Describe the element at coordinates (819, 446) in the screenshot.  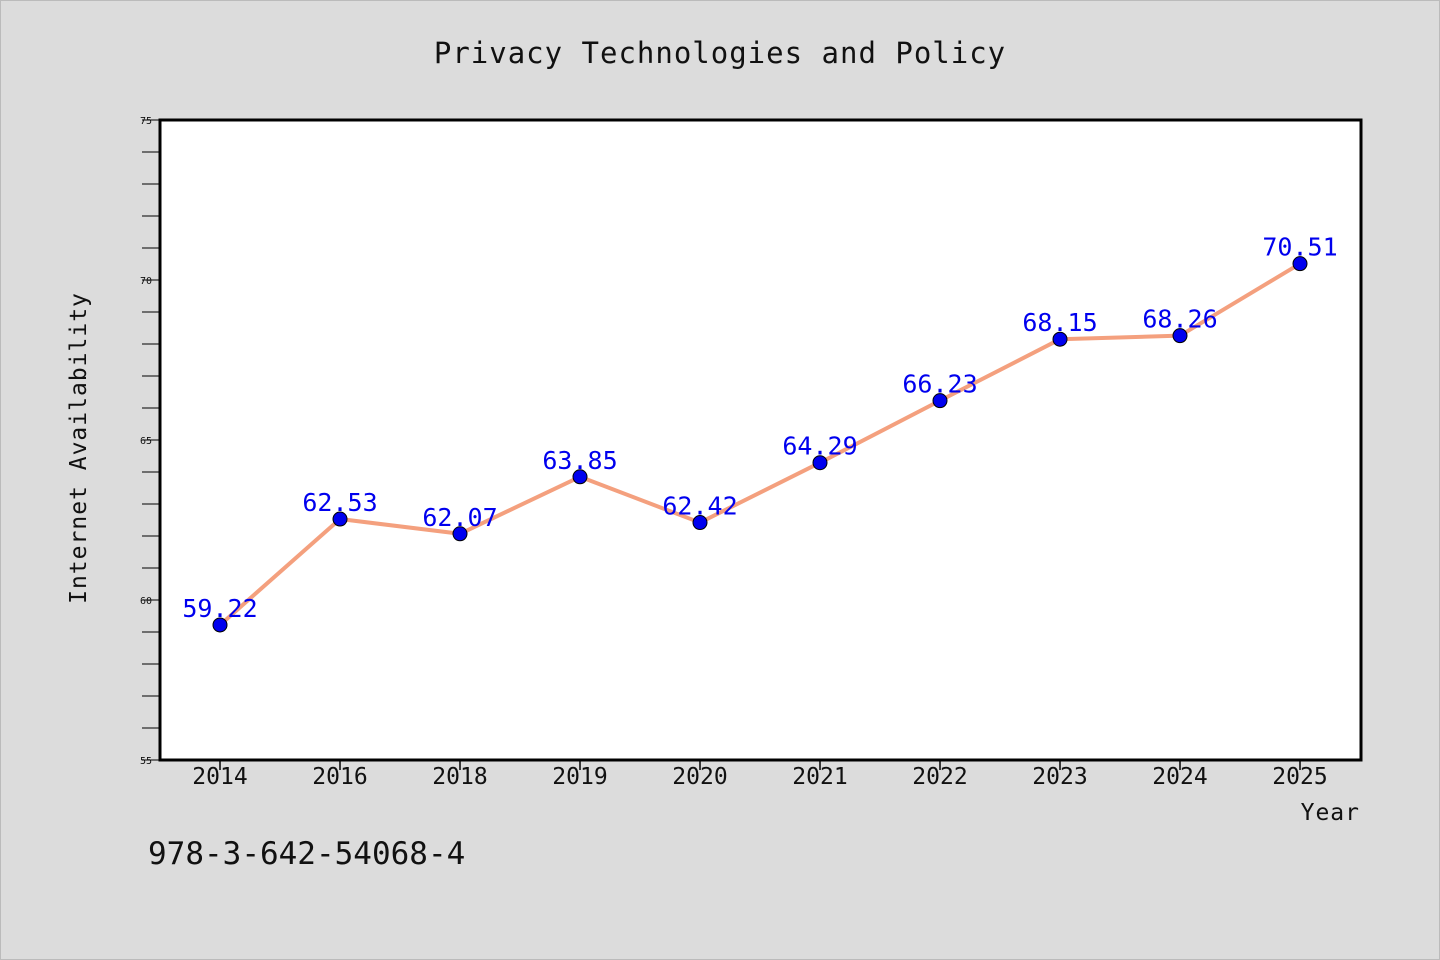
I see `data-label: 64.29` at that location.